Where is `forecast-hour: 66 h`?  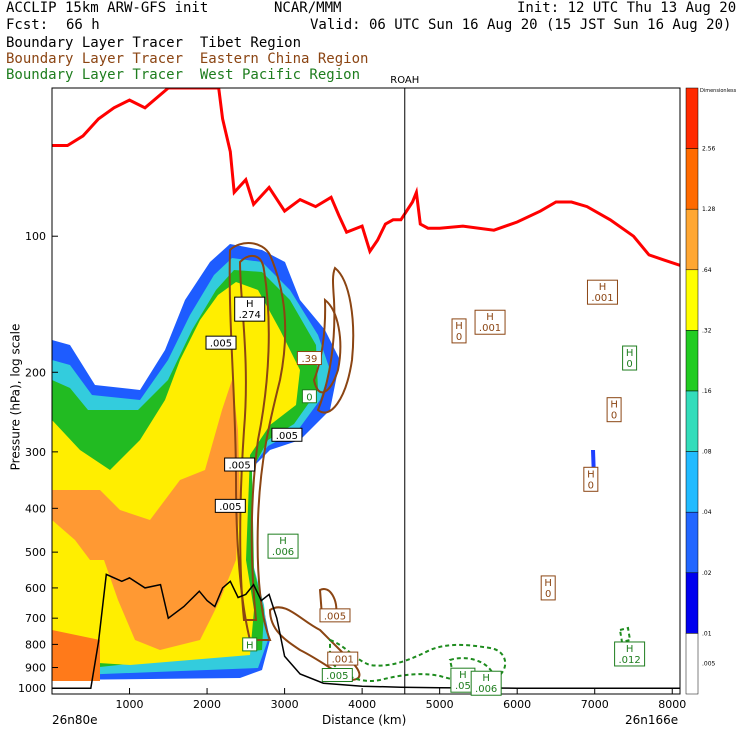
forecast-hour: 66 h is located at coordinates (83, 25).